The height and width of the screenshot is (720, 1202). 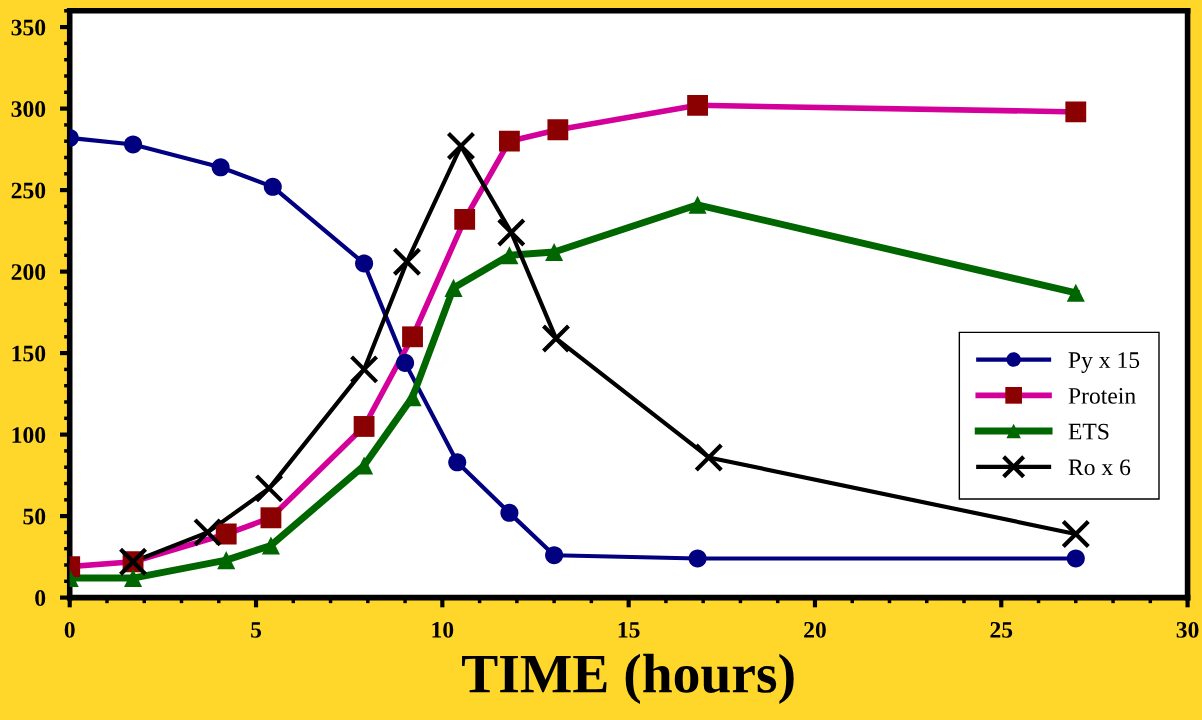 What do you see at coordinates (628, 679) in the screenshot?
I see `x-axis-title: TIME (hours)` at bounding box center [628, 679].